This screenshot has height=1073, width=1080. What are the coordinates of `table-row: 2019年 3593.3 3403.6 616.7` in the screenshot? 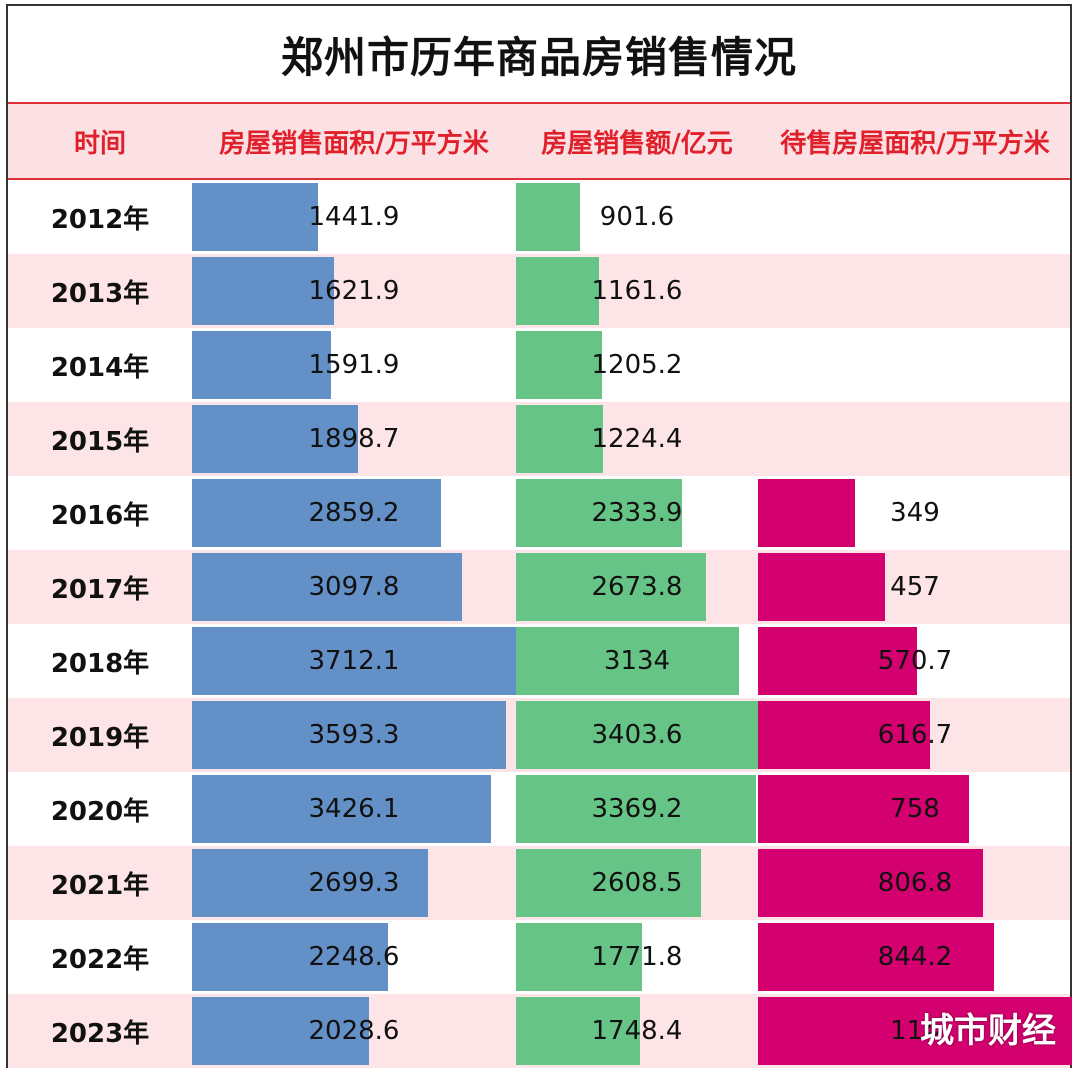 It's located at (539, 735).